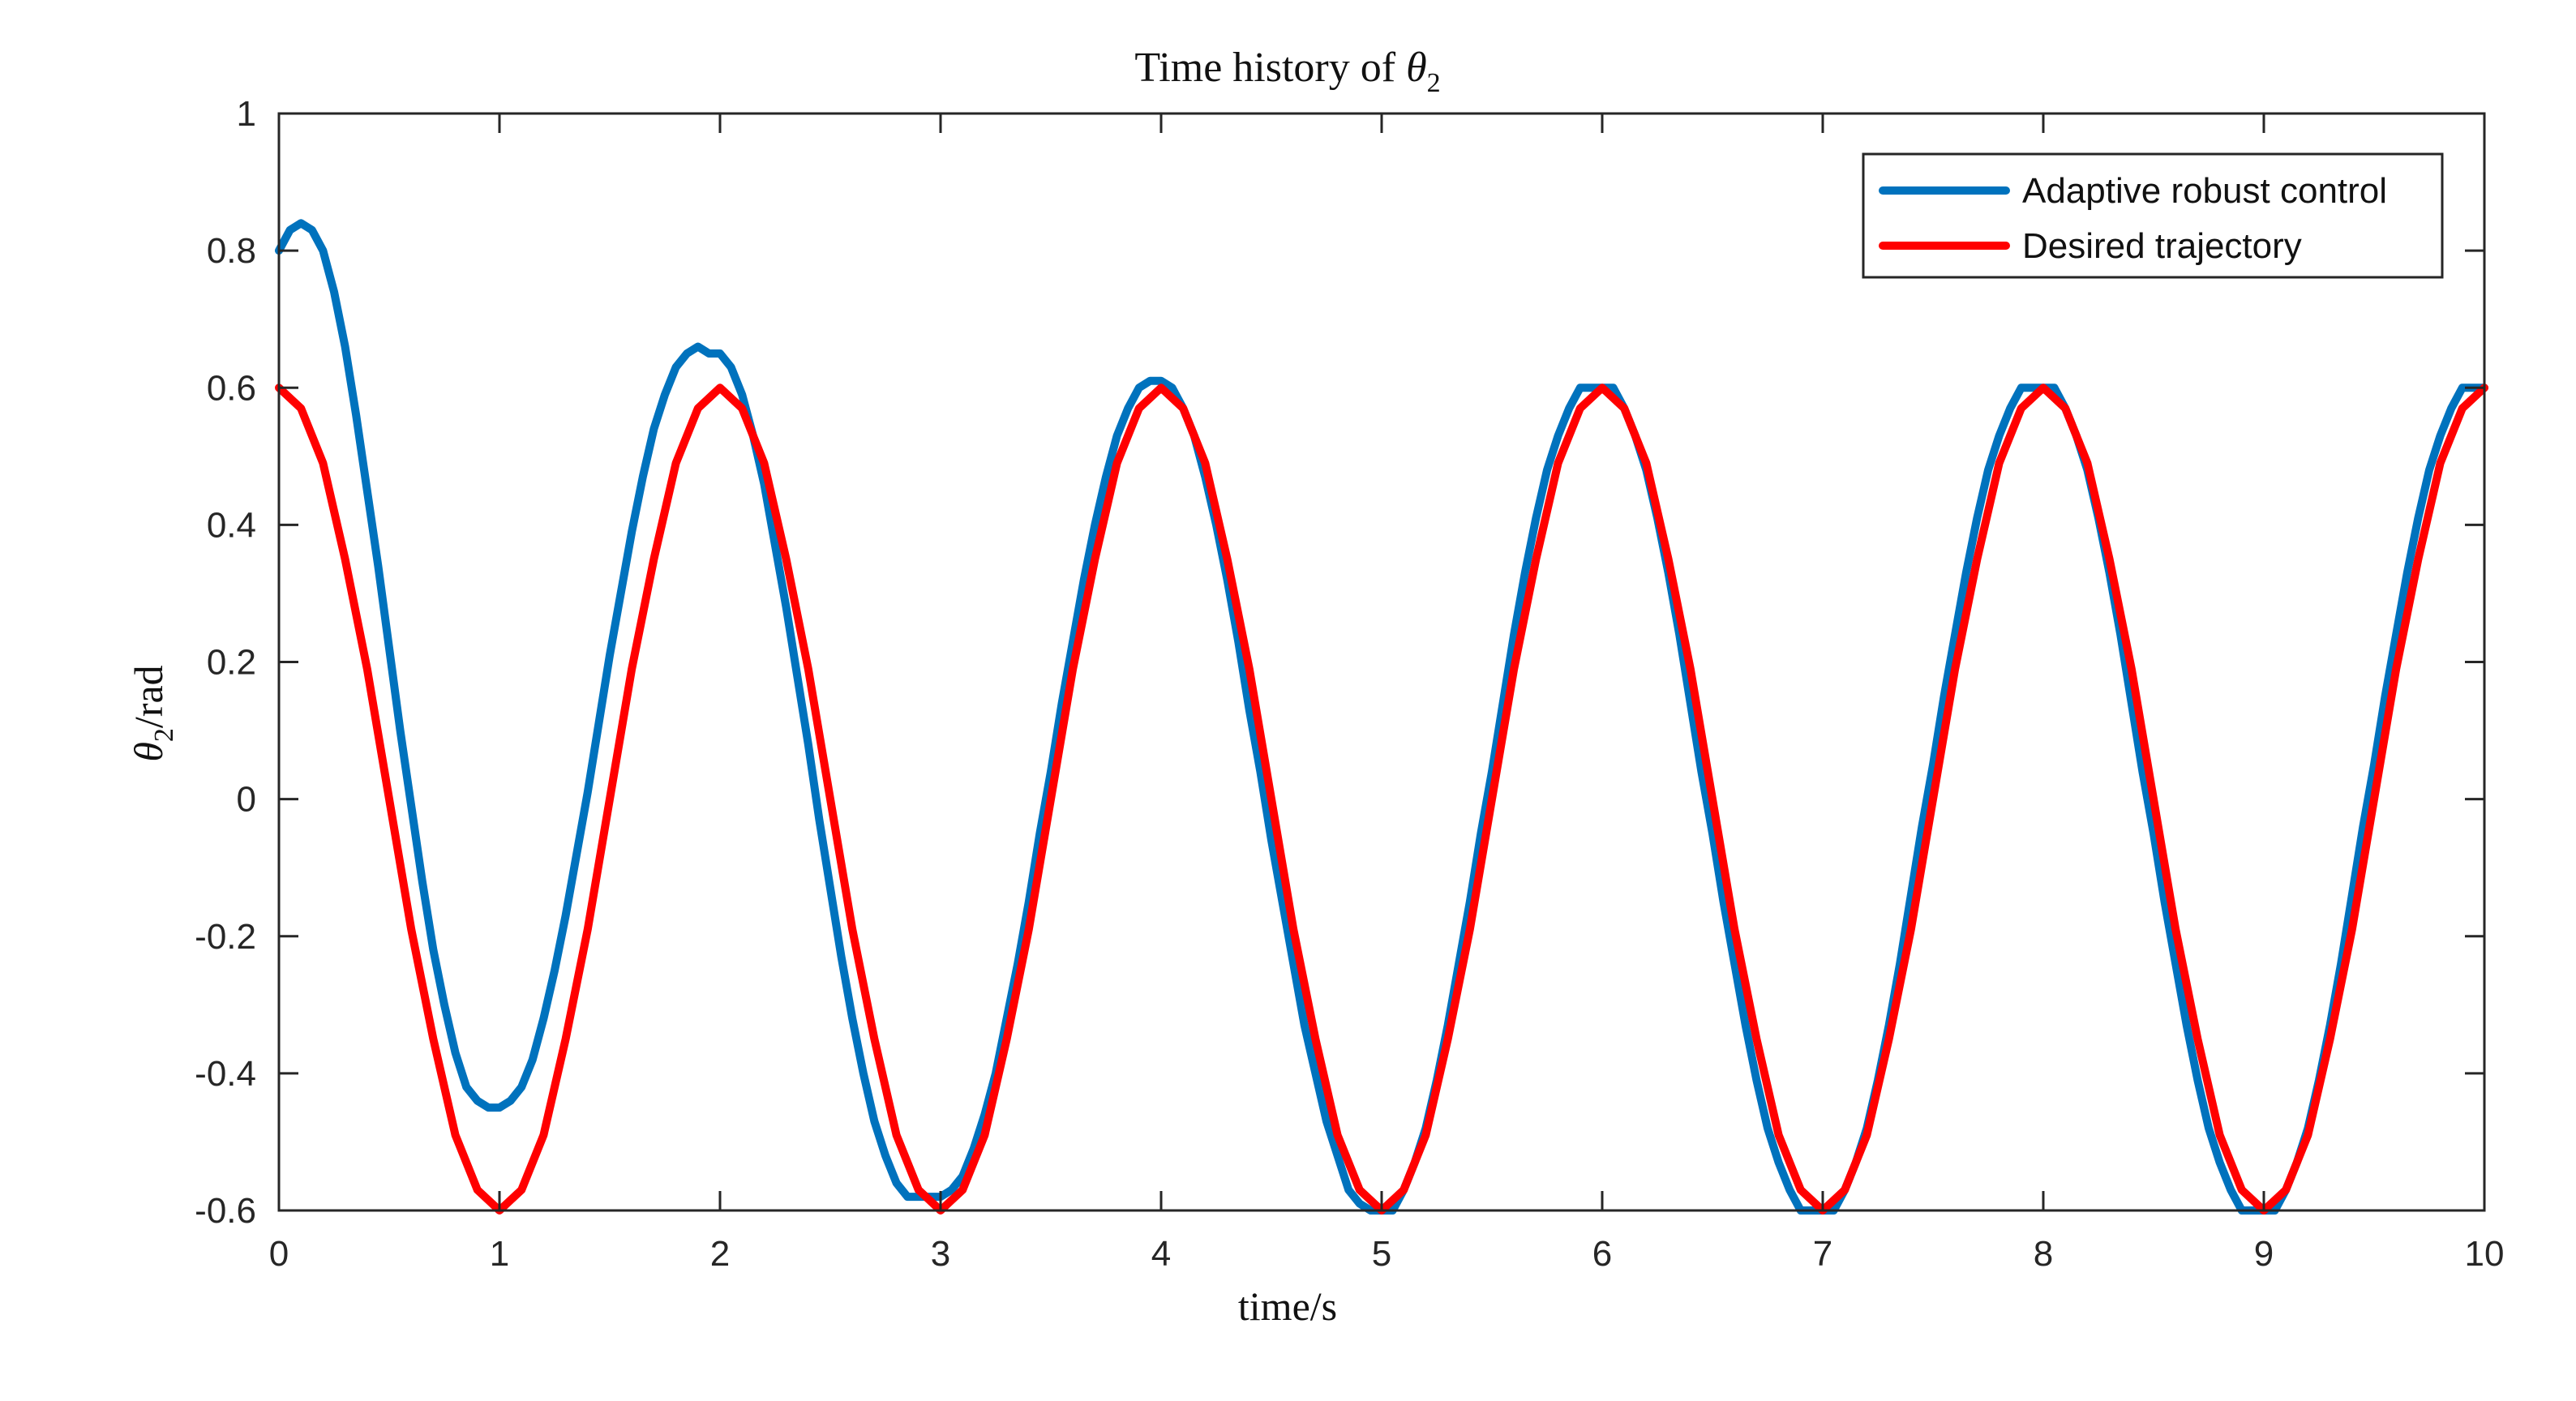 The image size is (2576, 1401). I want to click on x-tick-label: 6, so click(1602, 1254).